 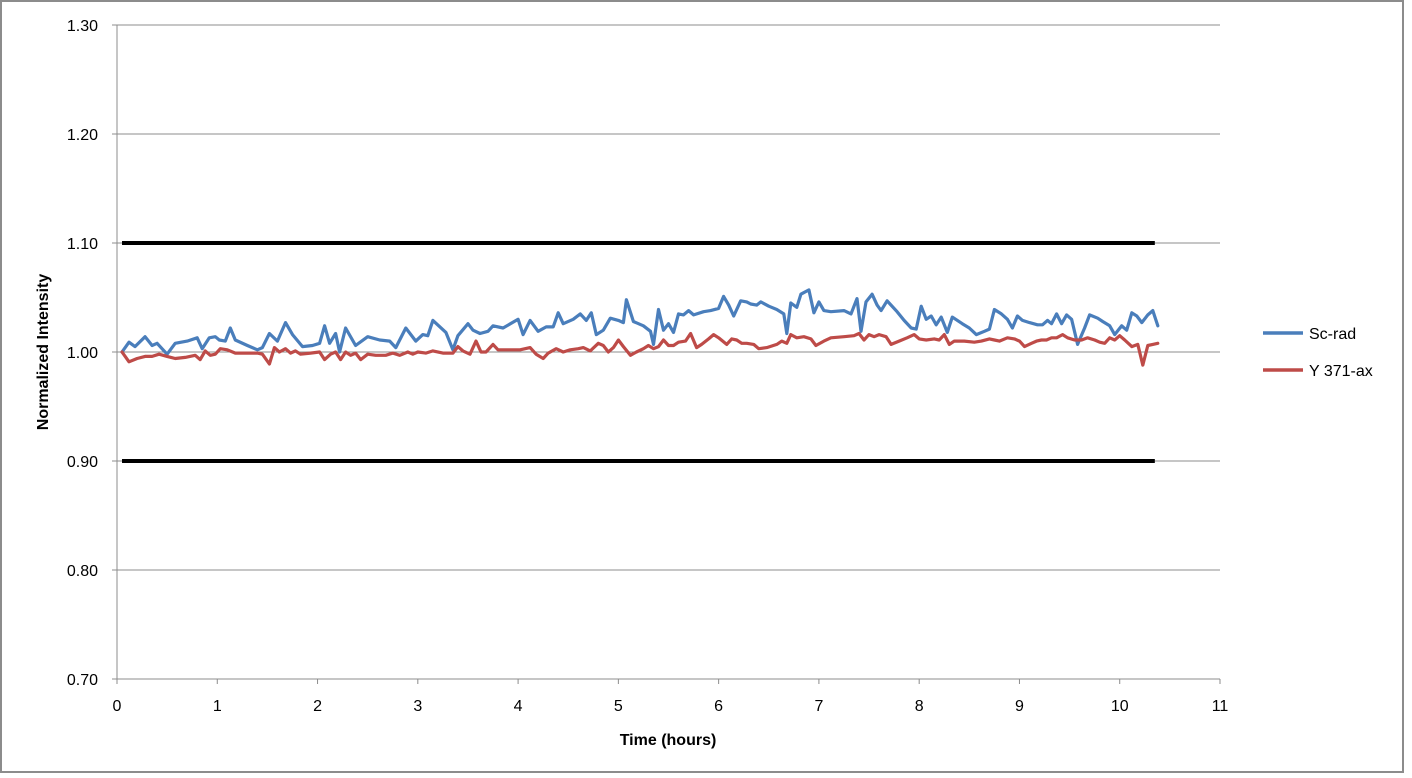 What do you see at coordinates (1318, 353) in the screenshot?
I see `legend: Sc-rad Y 371-ax` at bounding box center [1318, 353].